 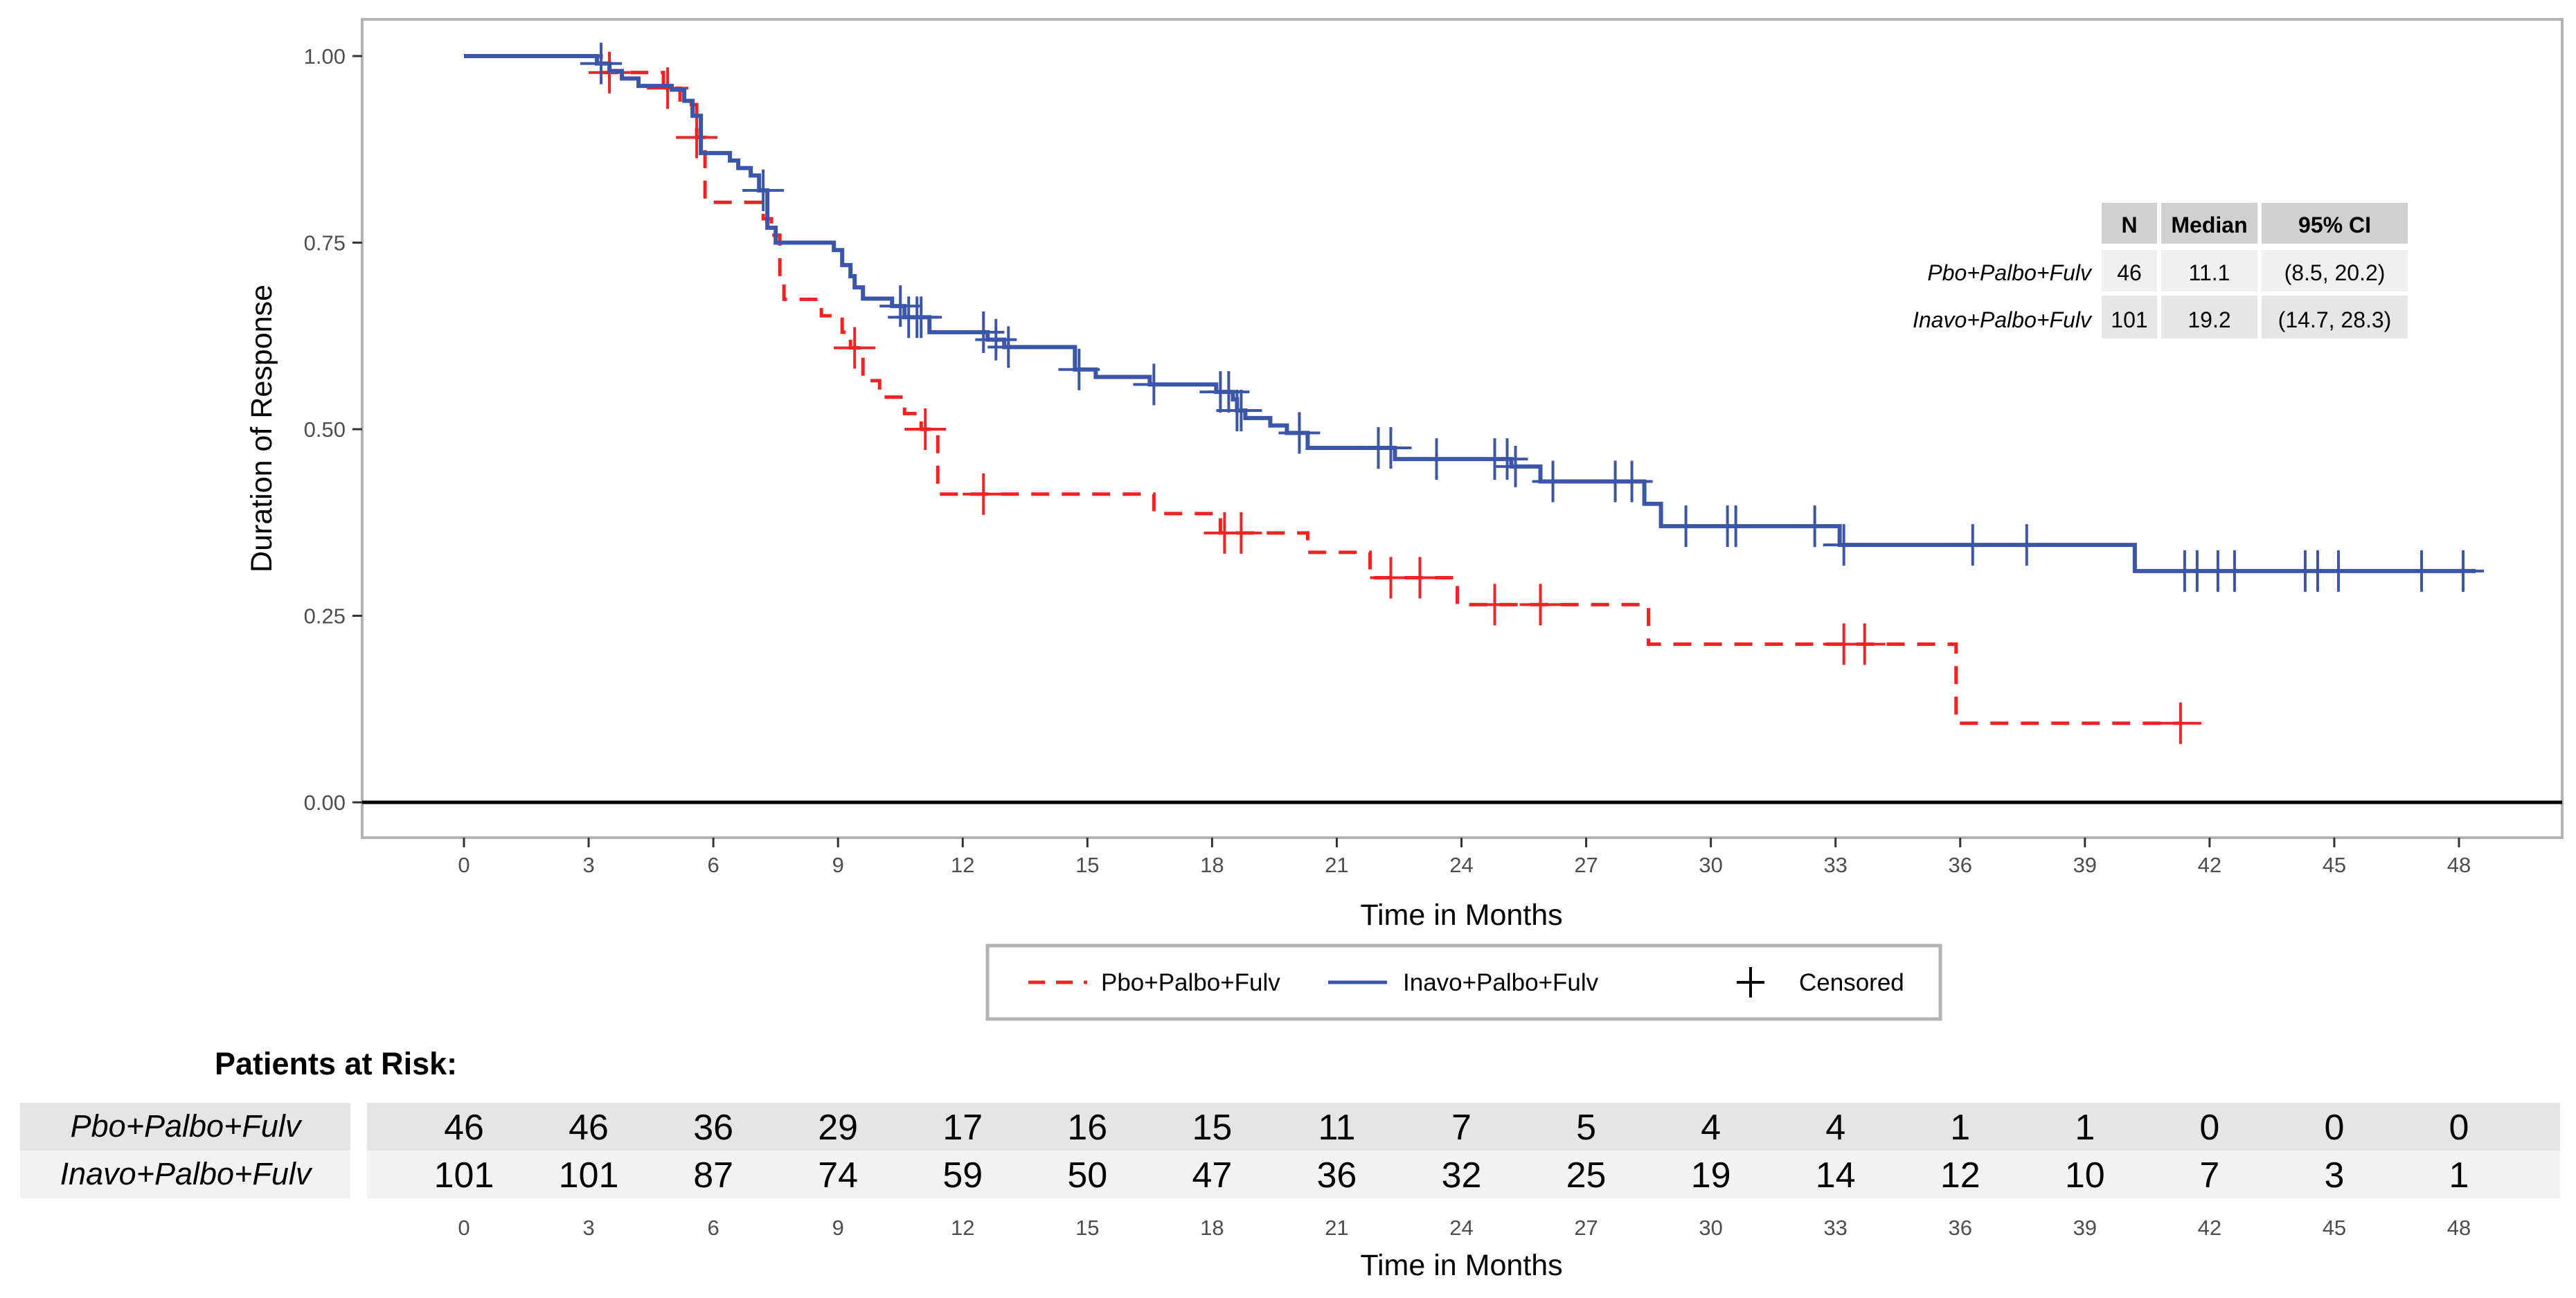 I want to click on risk-count: 29, so click(x=838, y=1128).